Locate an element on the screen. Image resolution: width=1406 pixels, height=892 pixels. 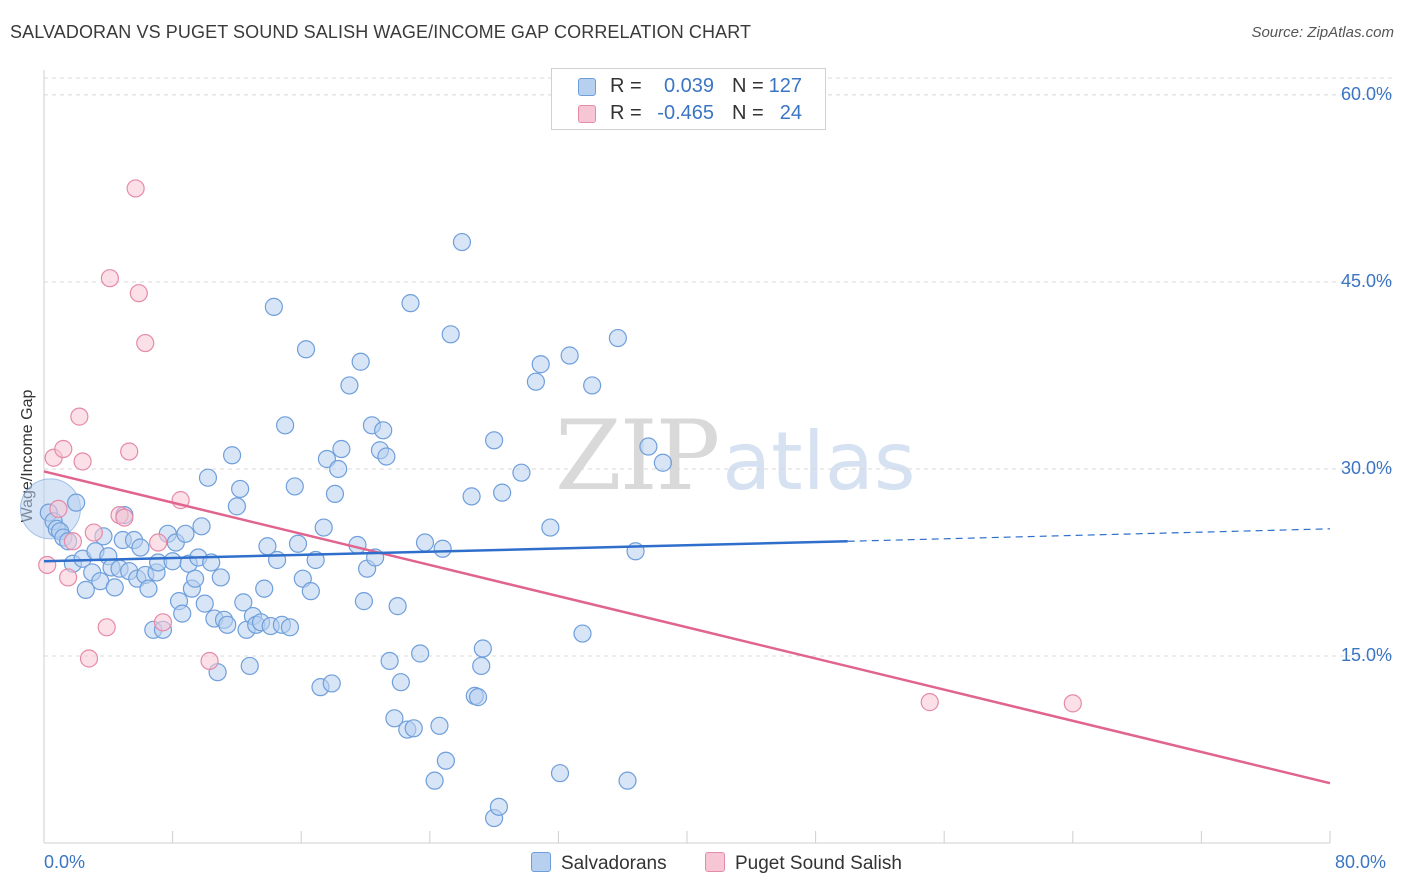
legend-item-puget-sound-salish: Puget Sound Salish is located at coordinates (803, 863).